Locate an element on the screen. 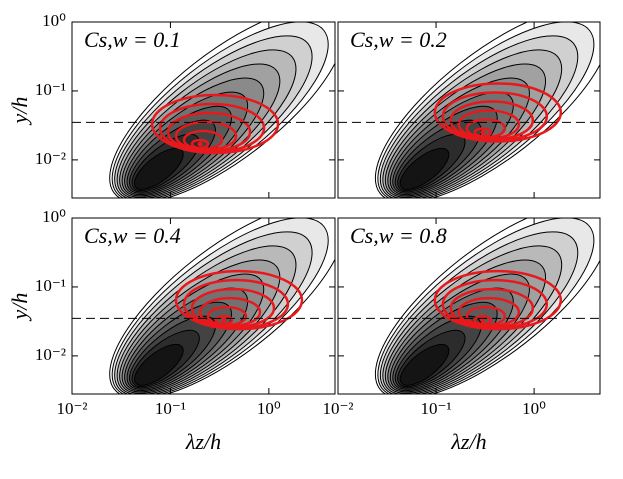  annotation: Cs,w = 0.2 is located at coordinates (398, 39).